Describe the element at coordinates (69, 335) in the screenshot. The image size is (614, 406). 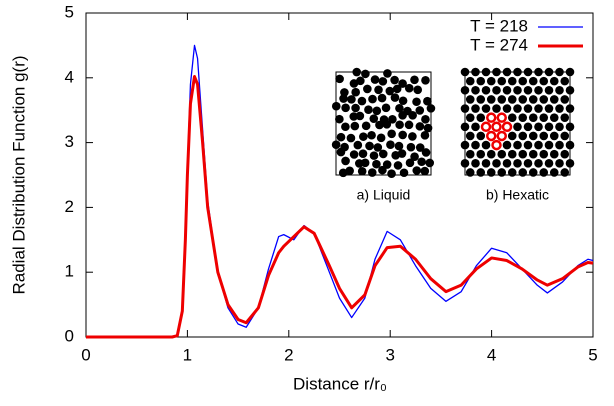
I see `y-tick-label: 0` at that location.